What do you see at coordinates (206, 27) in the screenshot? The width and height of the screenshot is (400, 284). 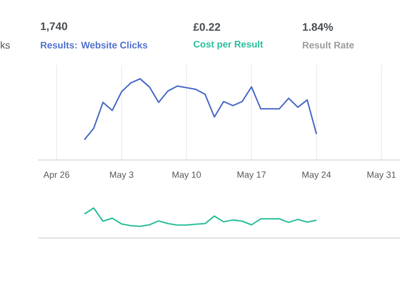 I see `text: £0.22` at bounding box center [206, 27].